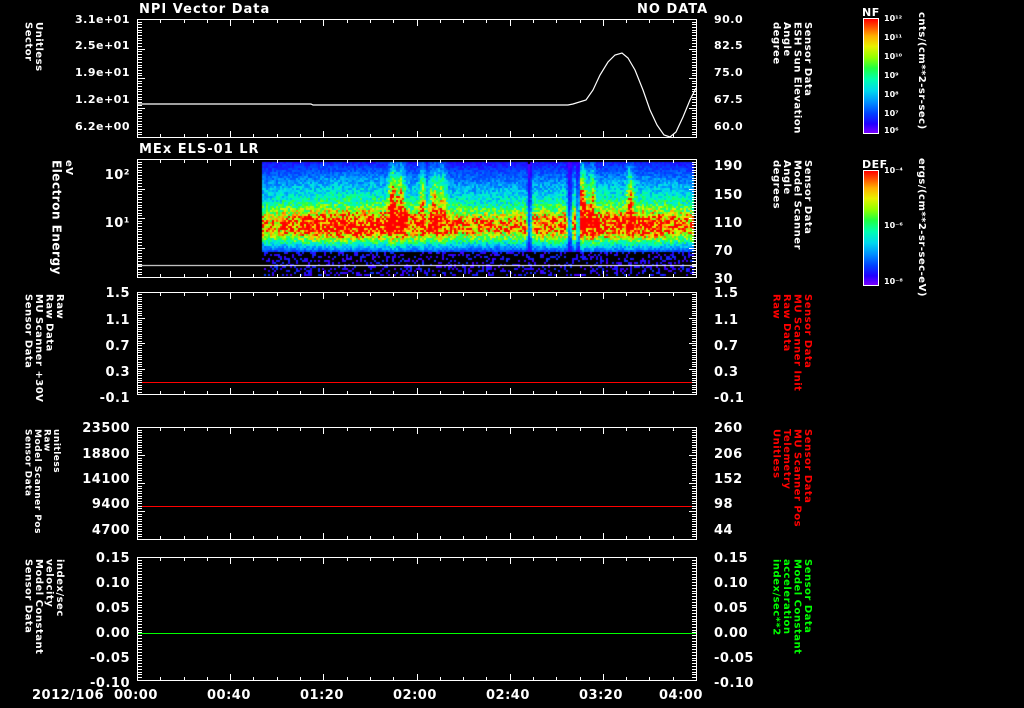 Image resolution: width=1024 pixels, height=708 pixels. I want to click on nf-cb-tick-1: 10¹¹, so click(893, 37).